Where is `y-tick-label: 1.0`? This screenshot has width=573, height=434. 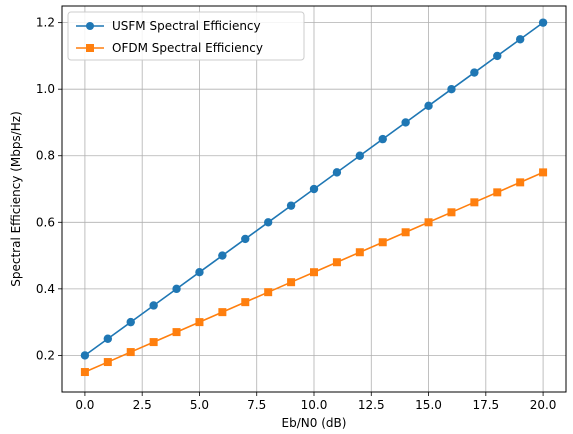
y-tick-label: 1.0 is located at coordinates (45, 89).